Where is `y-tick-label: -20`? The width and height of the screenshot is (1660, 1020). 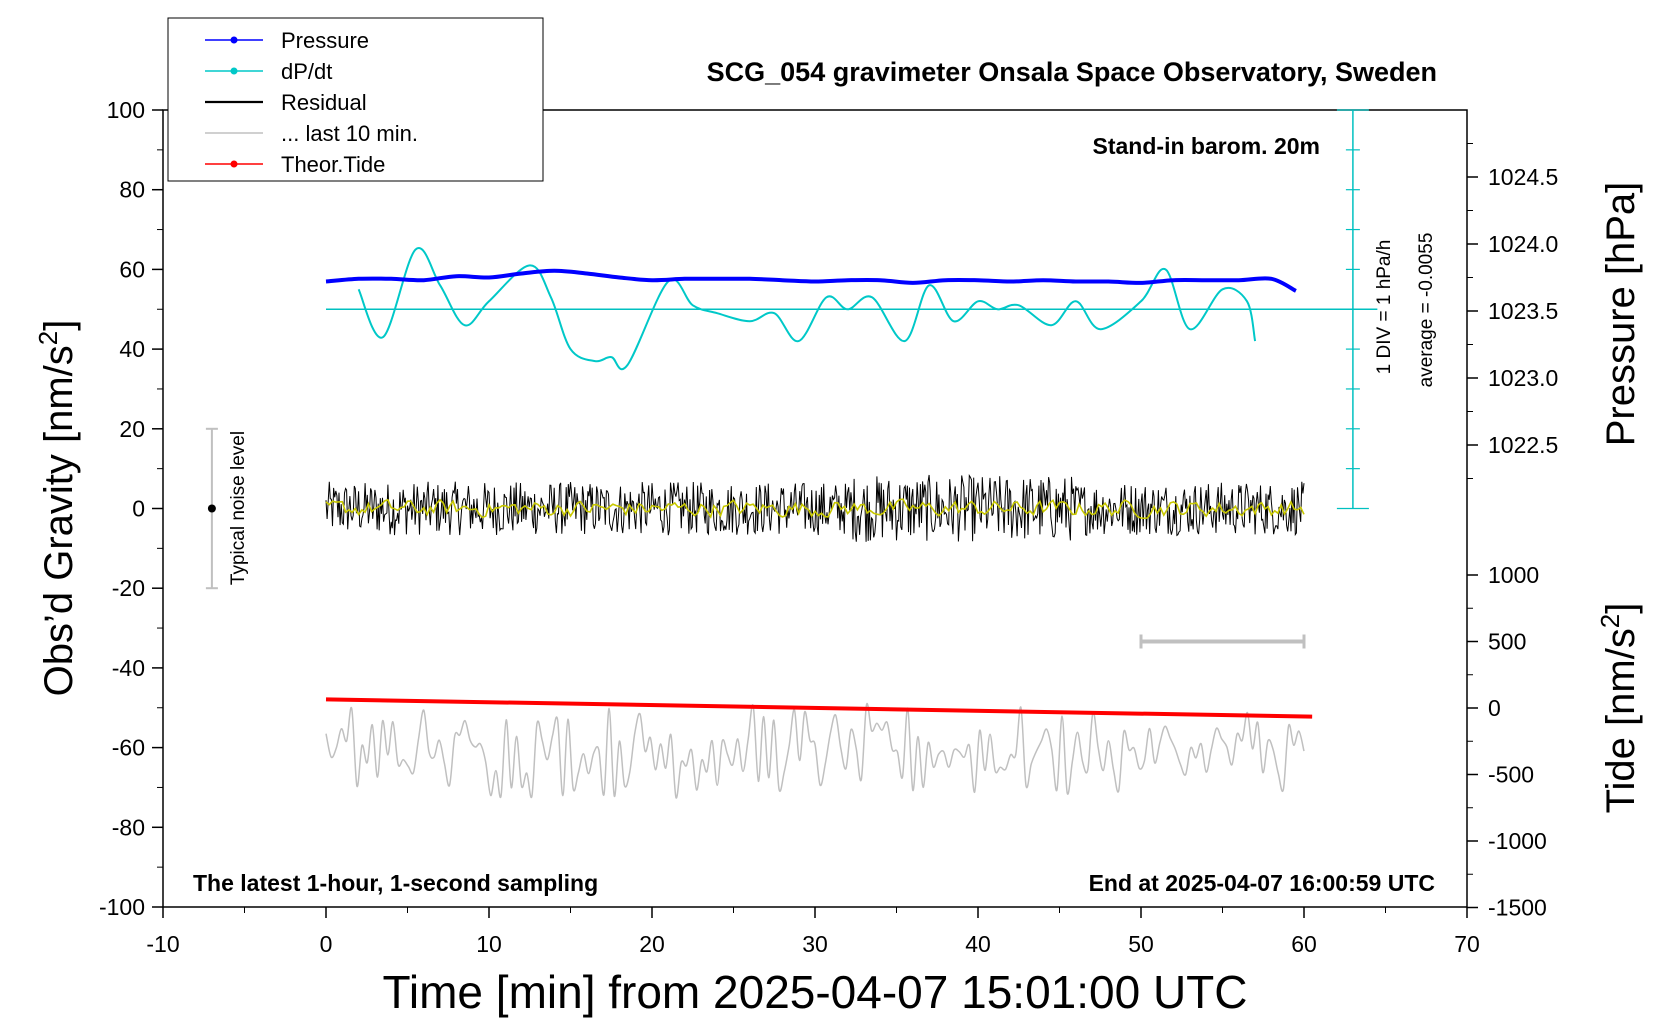
y-tick-label: -20 is located at coordinates (128, 588).